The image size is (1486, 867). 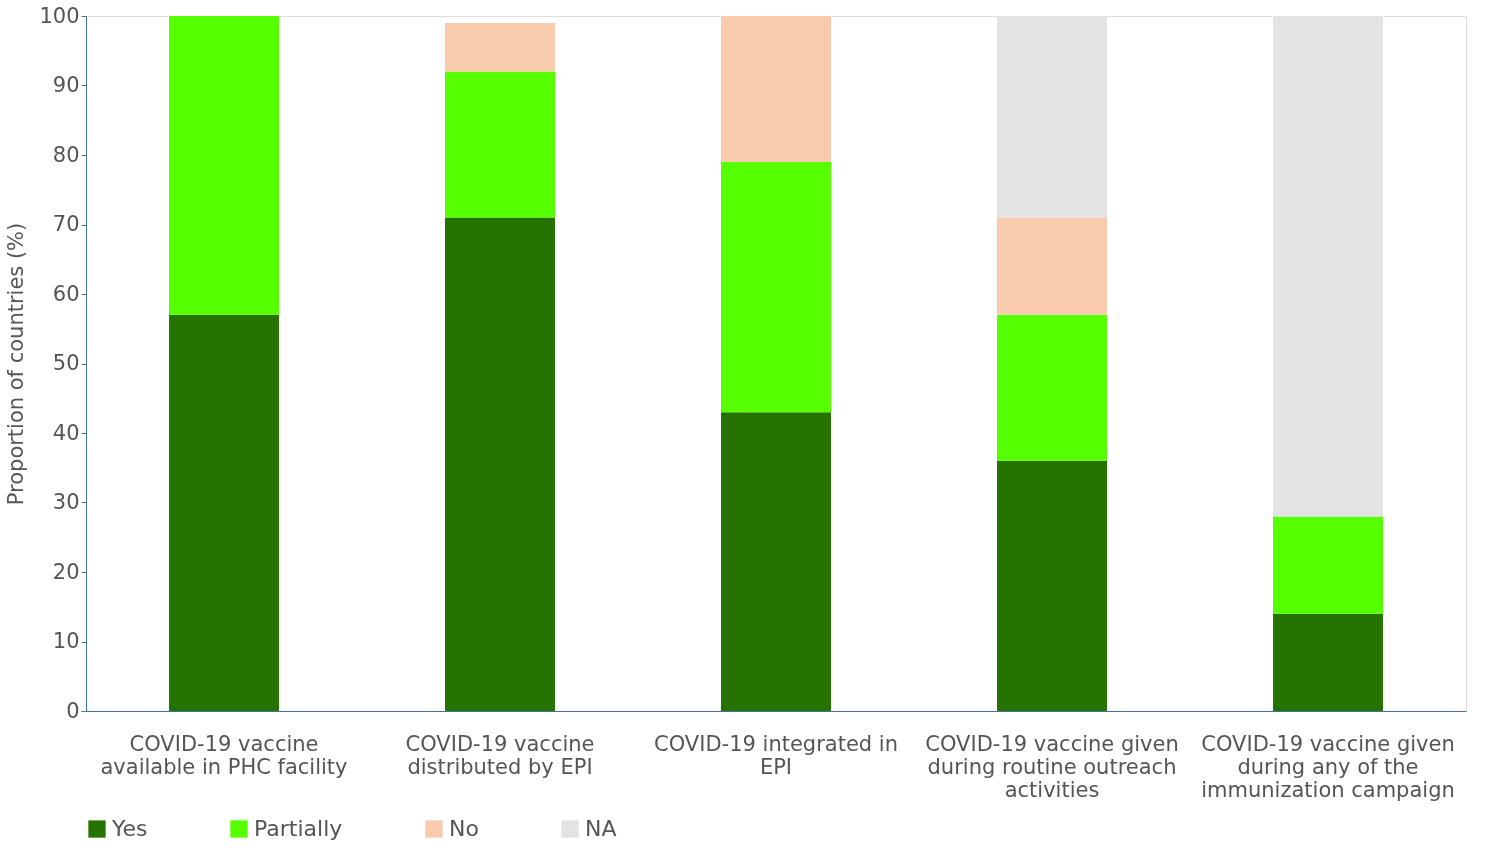 I want to click on y-tick-label: 0, so click(x=73, y=710).